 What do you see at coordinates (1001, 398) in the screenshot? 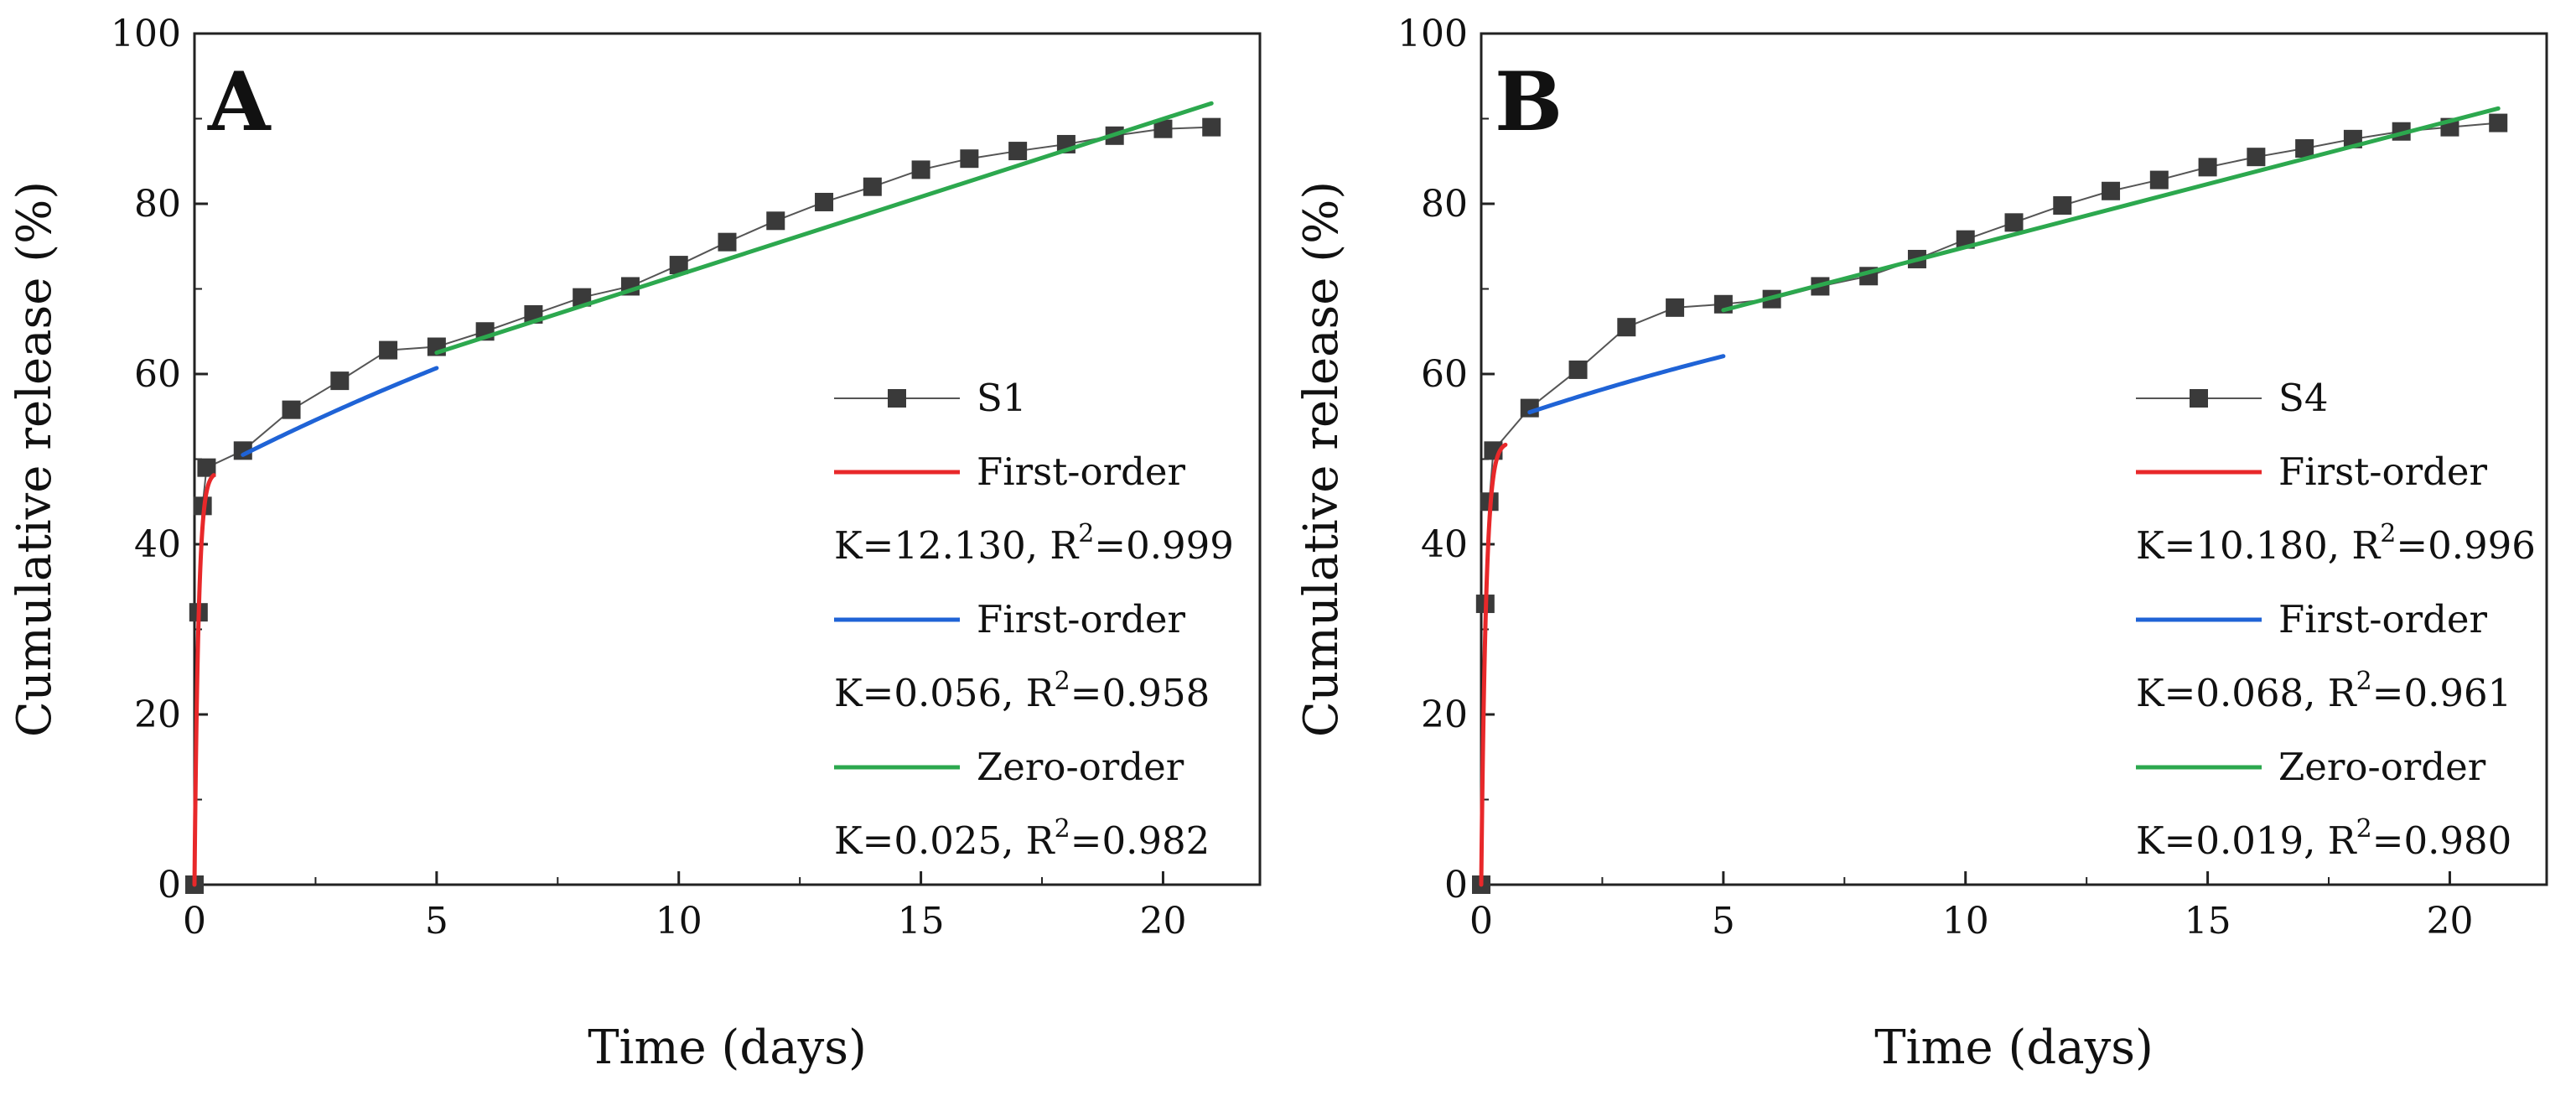
I see `legend-label: S1` at bounding box center [1001, 398].